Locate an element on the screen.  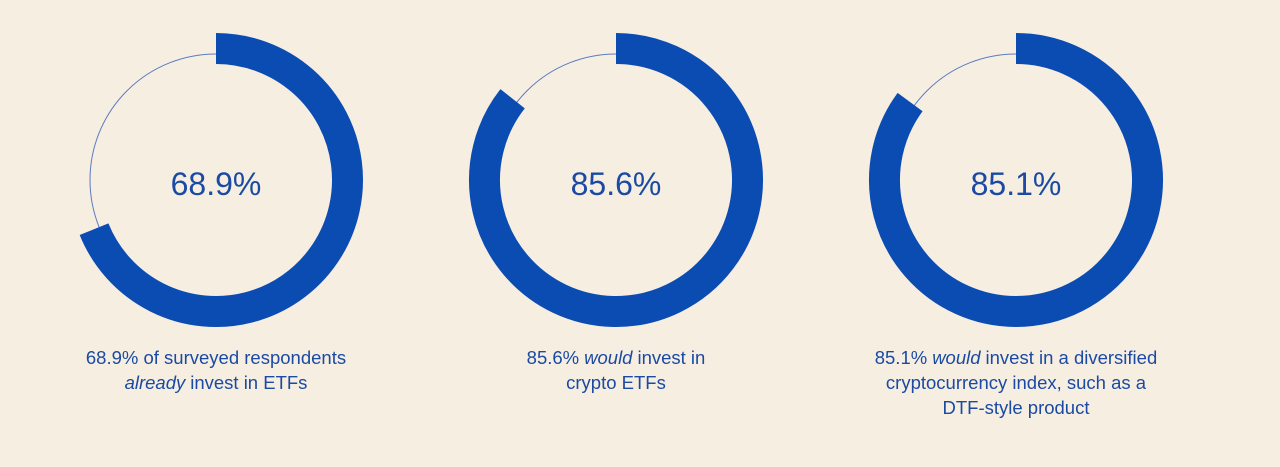
center-label: 85.1% is located at coordinates (1016, 184).